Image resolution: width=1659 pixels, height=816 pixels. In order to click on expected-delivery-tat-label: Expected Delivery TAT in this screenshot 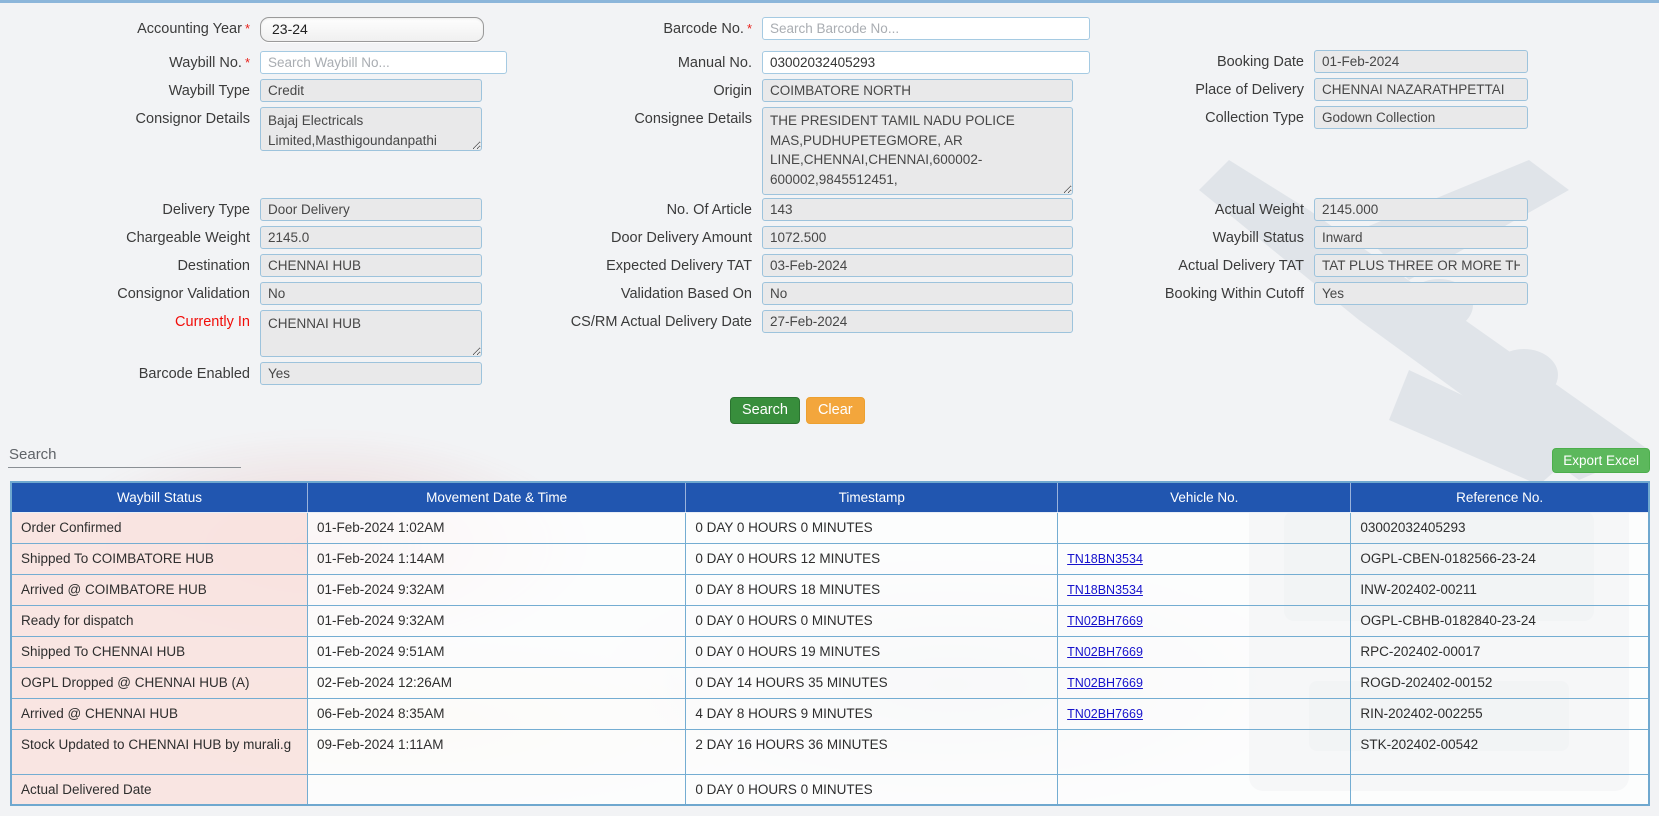, I will do `click(679, 266)`.